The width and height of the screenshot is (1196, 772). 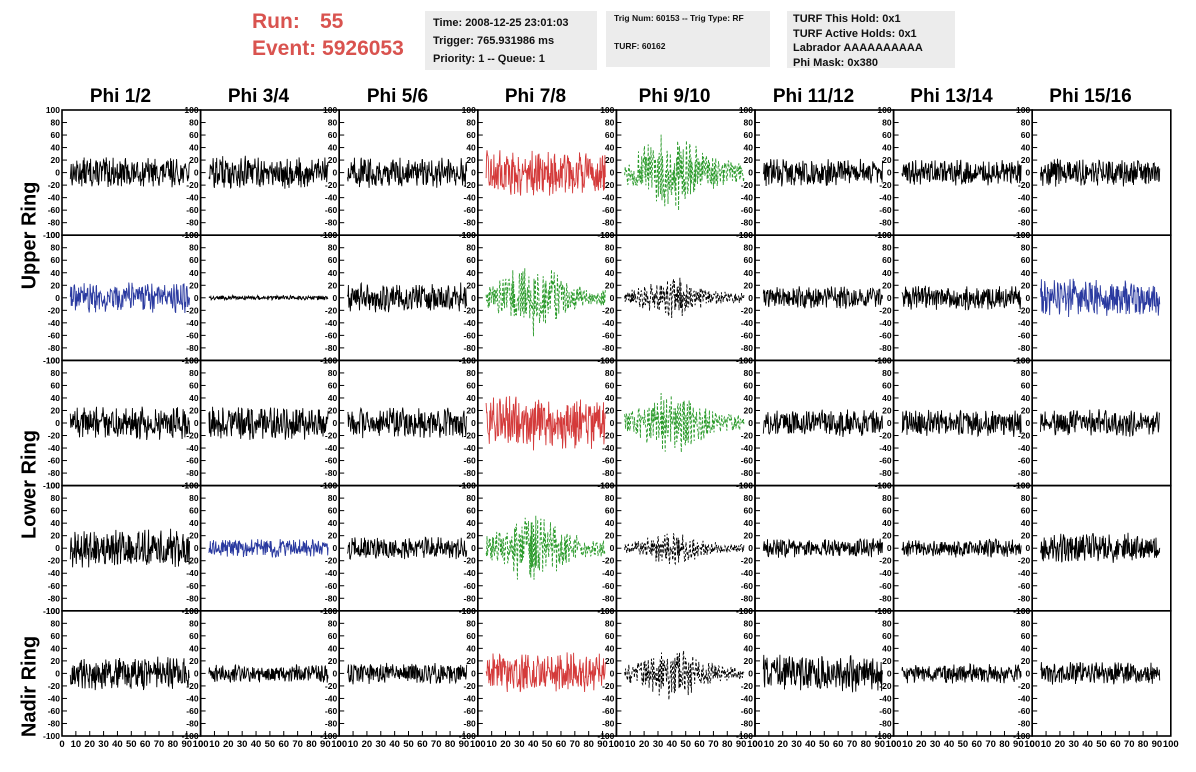 What do you see at coordinates (674, 96) in the screenshot?
I see `phi-label-9-10: Phi 9/10` at bounding box center [674, 96].